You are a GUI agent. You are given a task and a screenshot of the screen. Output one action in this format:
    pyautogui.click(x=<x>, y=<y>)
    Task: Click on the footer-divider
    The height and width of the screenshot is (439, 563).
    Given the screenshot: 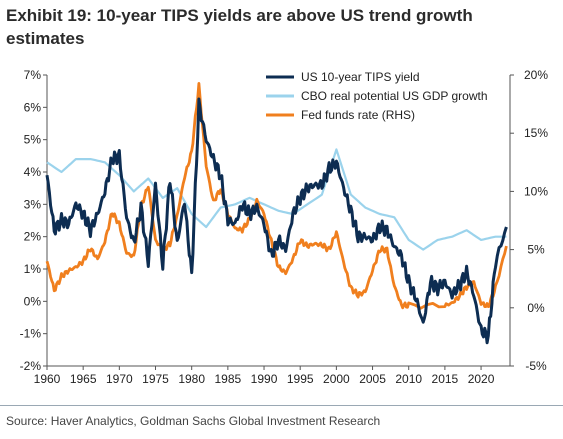 What is the action you would take?
    pyautogui.click(x=281, y=405)
    